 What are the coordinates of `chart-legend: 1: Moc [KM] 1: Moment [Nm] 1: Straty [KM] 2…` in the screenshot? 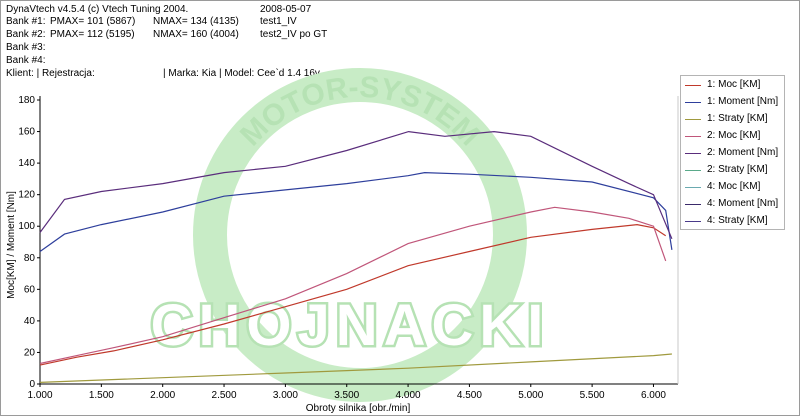 It's located at (732, 152).